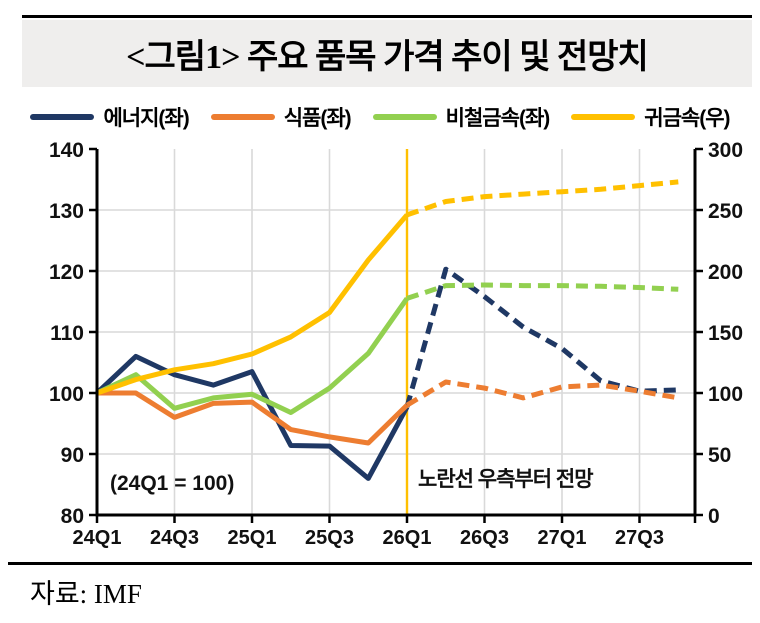  I want to click on series-2-forecast, so click(542, 291).